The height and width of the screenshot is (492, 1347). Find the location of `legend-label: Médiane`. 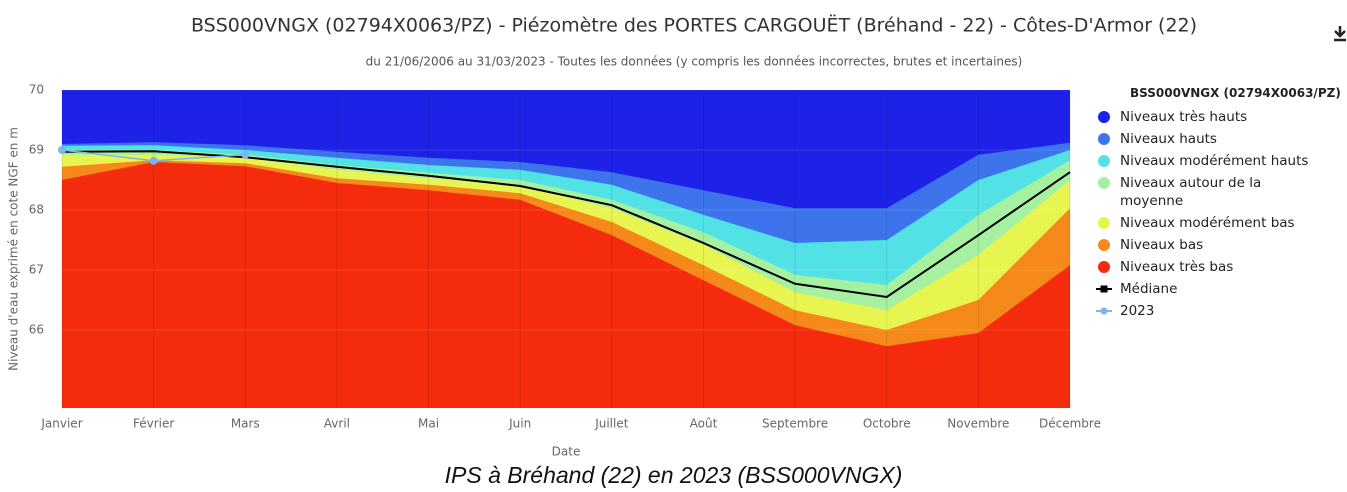

legend-label: Médiane is located at coordinates (1149, 289).